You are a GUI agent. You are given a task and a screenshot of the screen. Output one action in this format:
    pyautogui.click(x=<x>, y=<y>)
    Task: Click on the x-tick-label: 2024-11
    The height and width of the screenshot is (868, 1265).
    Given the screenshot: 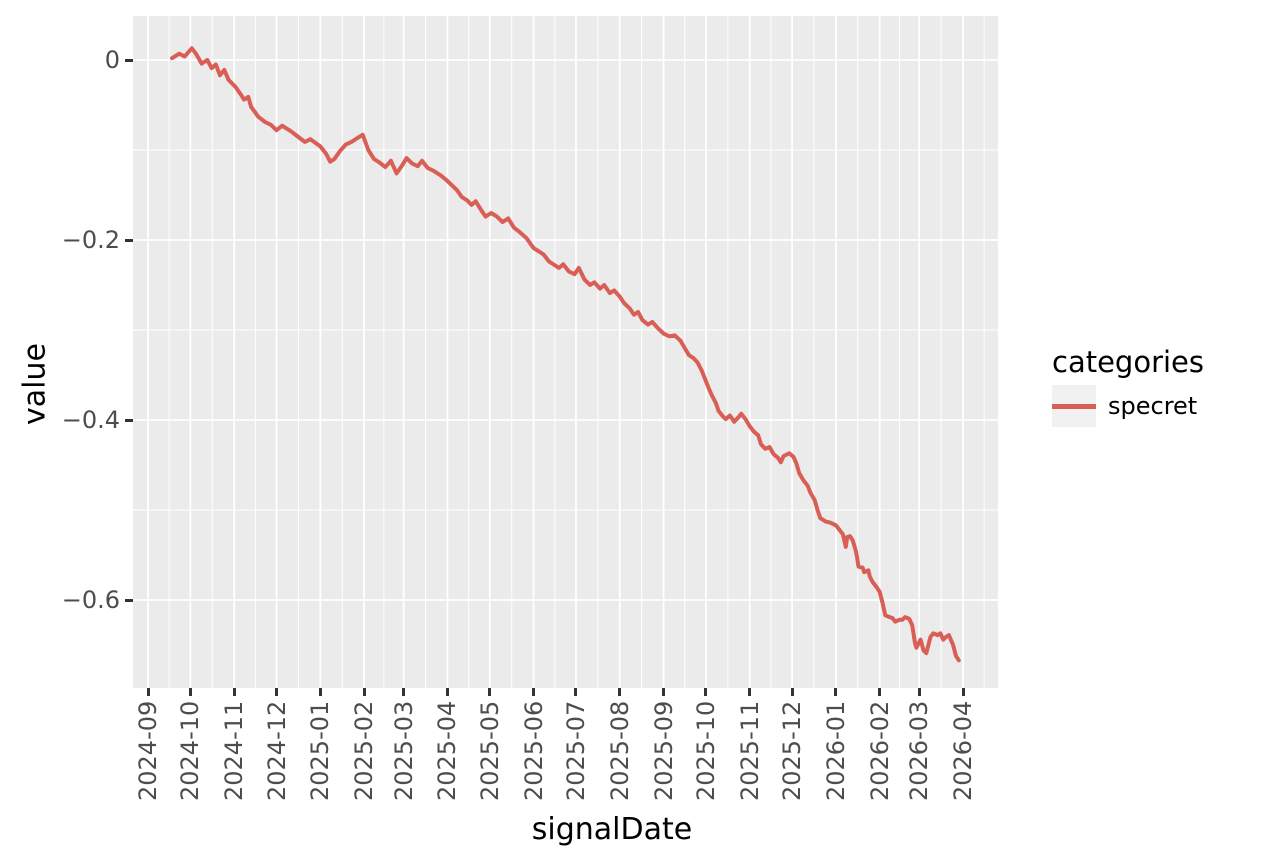 What is the action you would take?
    pyautogui.click(x=234, y=750)
    